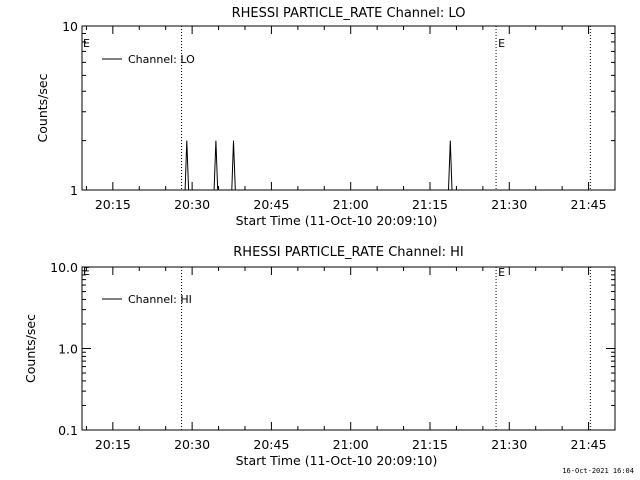 The image size is (640, 480). I want to click on footer-timestamp: 16-Oct-2021 16:04, so click(598, 471).